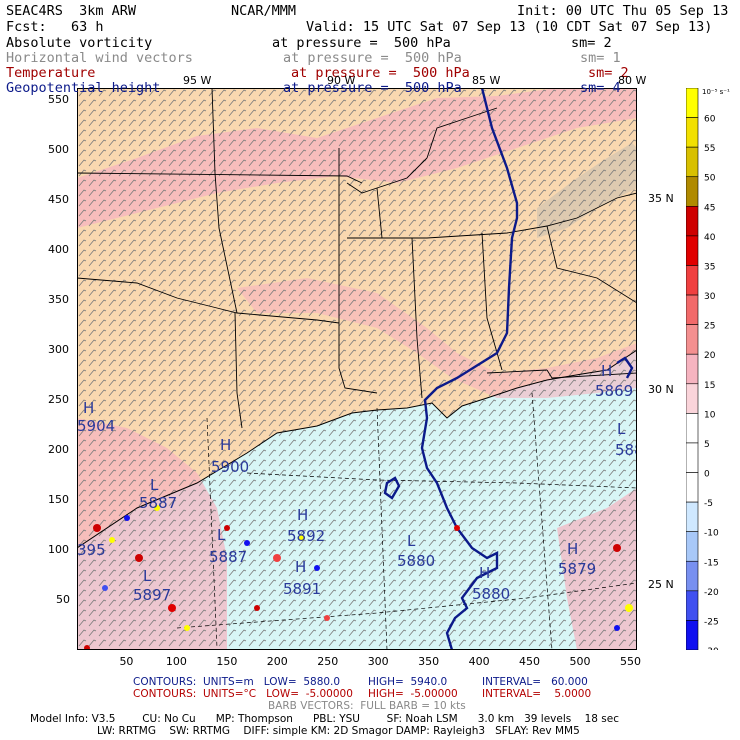  What do you see at coordinates (237, 682) in the screenshot?
I see `contour-height-info: CONTOURS: UNITS=m LOW= 5880.0` at bounding box center [237, 682].